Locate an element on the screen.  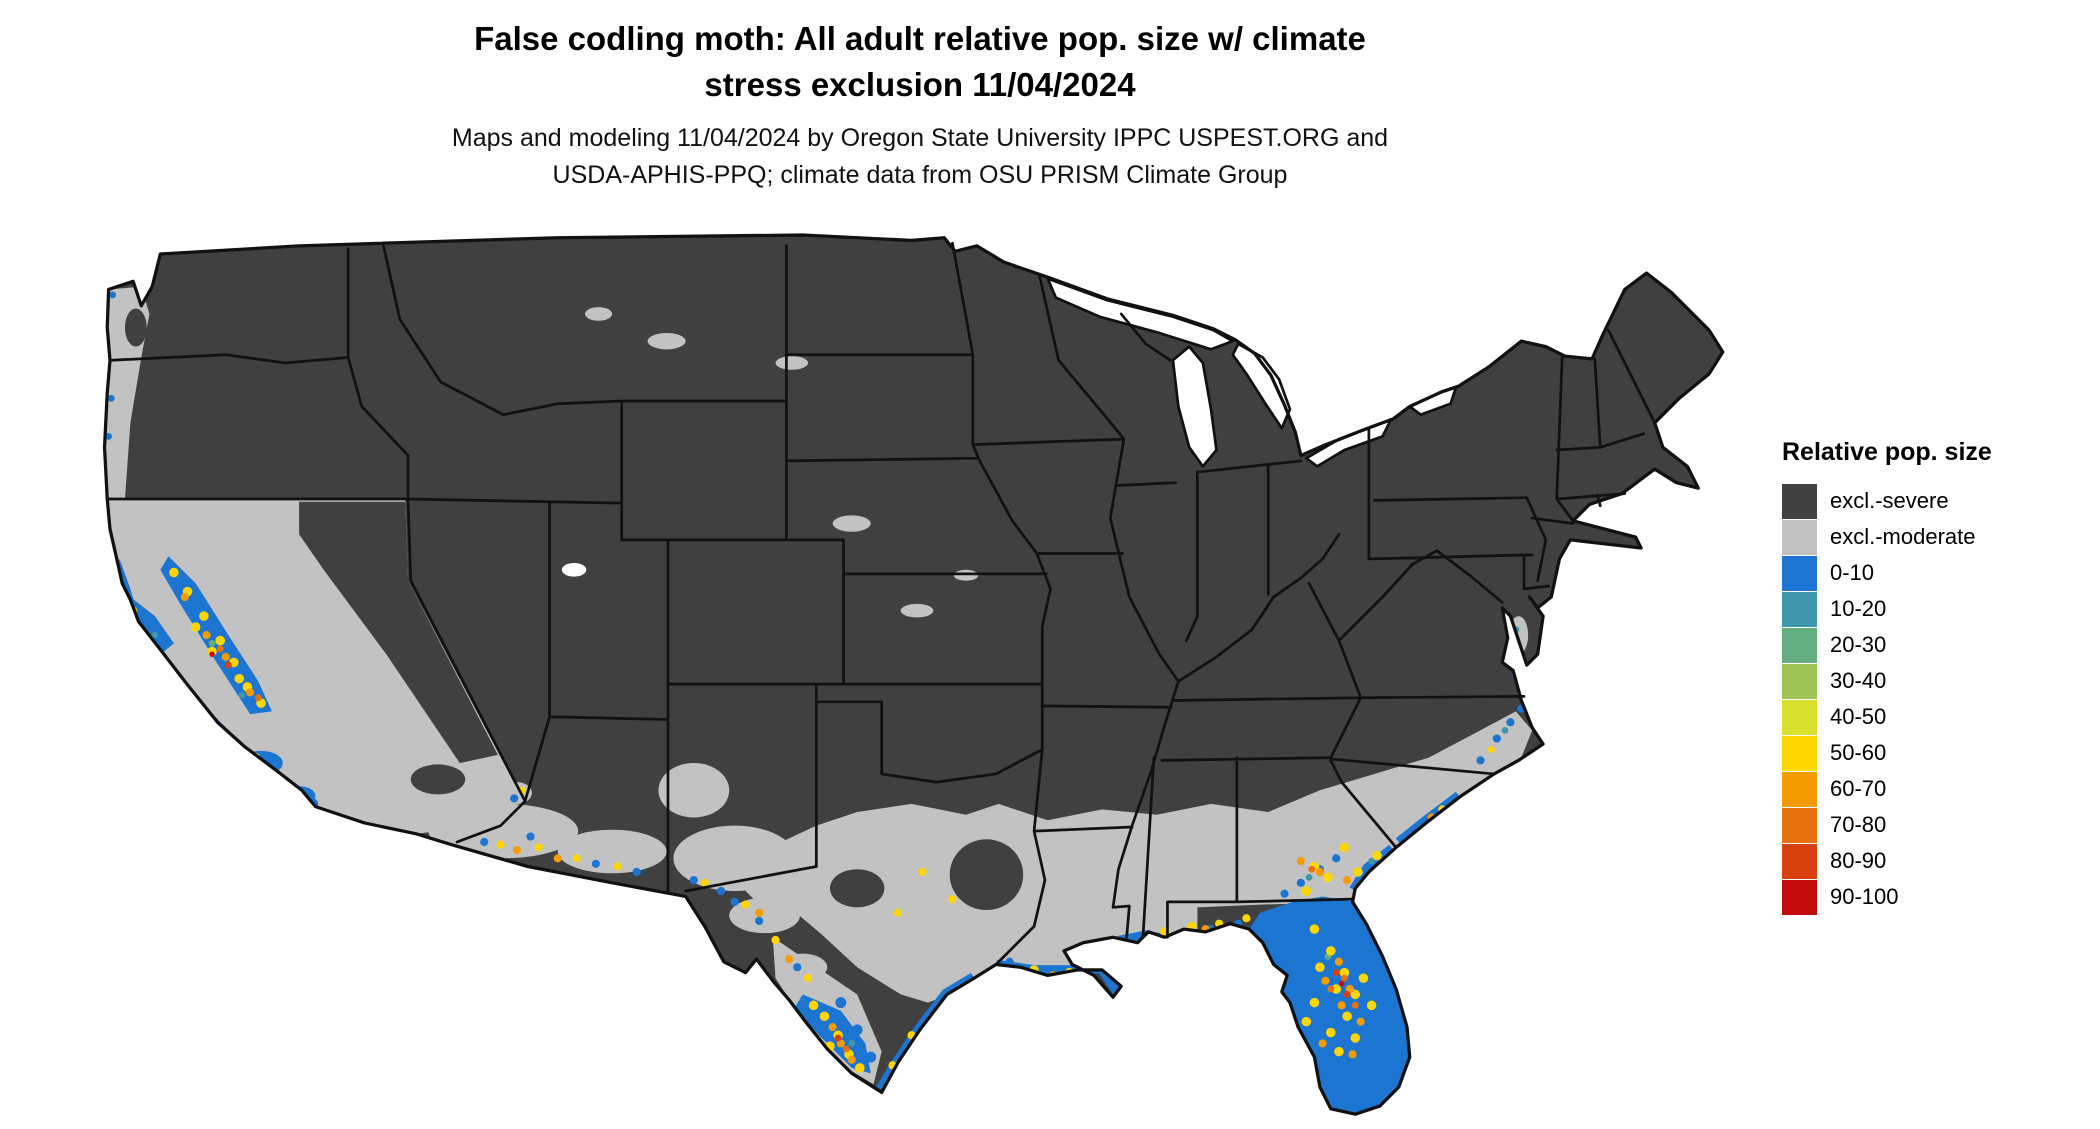
legend-row: 40-50 is located at coordinates (1932, 717).